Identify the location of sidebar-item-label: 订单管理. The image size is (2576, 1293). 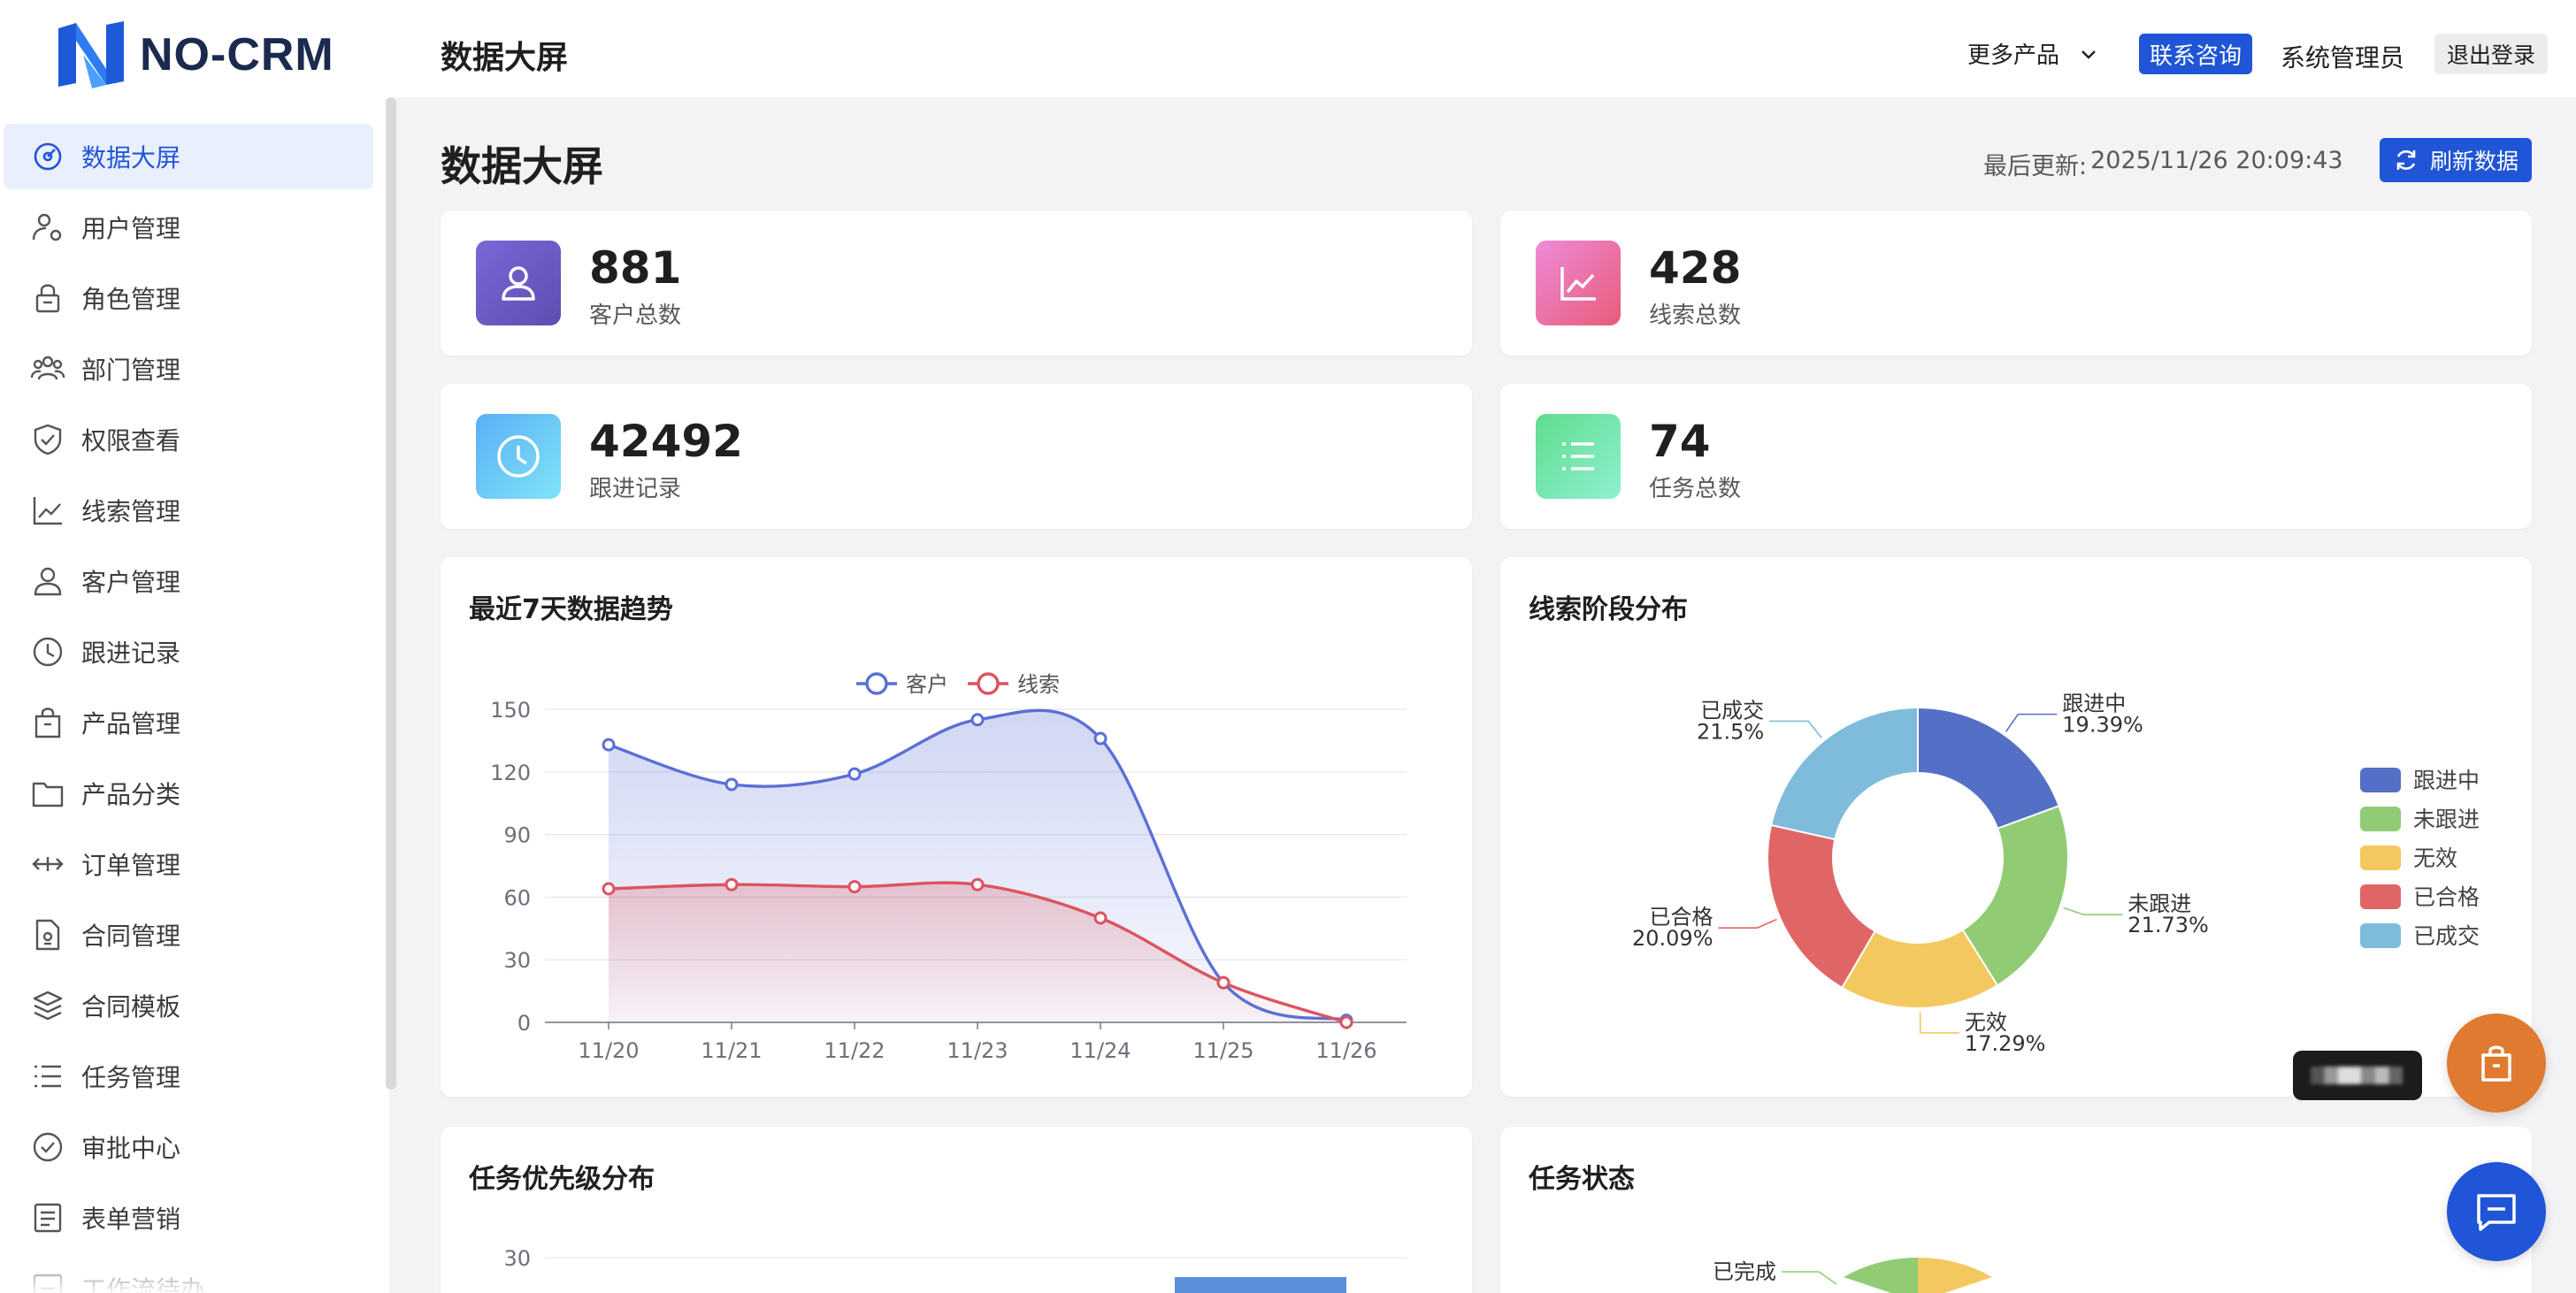
(131, 865).